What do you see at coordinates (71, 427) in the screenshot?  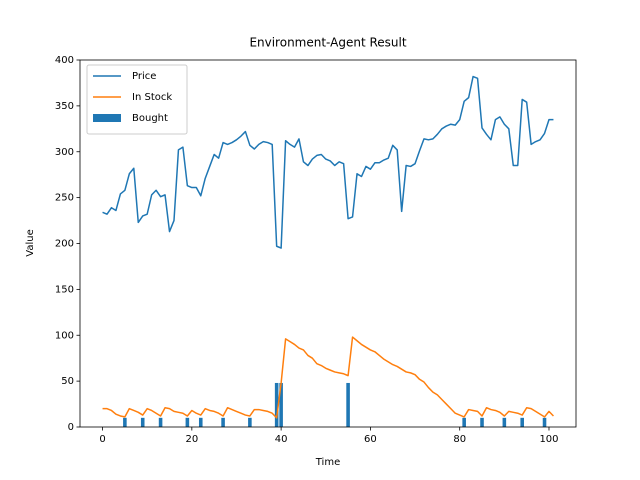 I see `y-tick-label: 0` at bounding box center [71, 427].